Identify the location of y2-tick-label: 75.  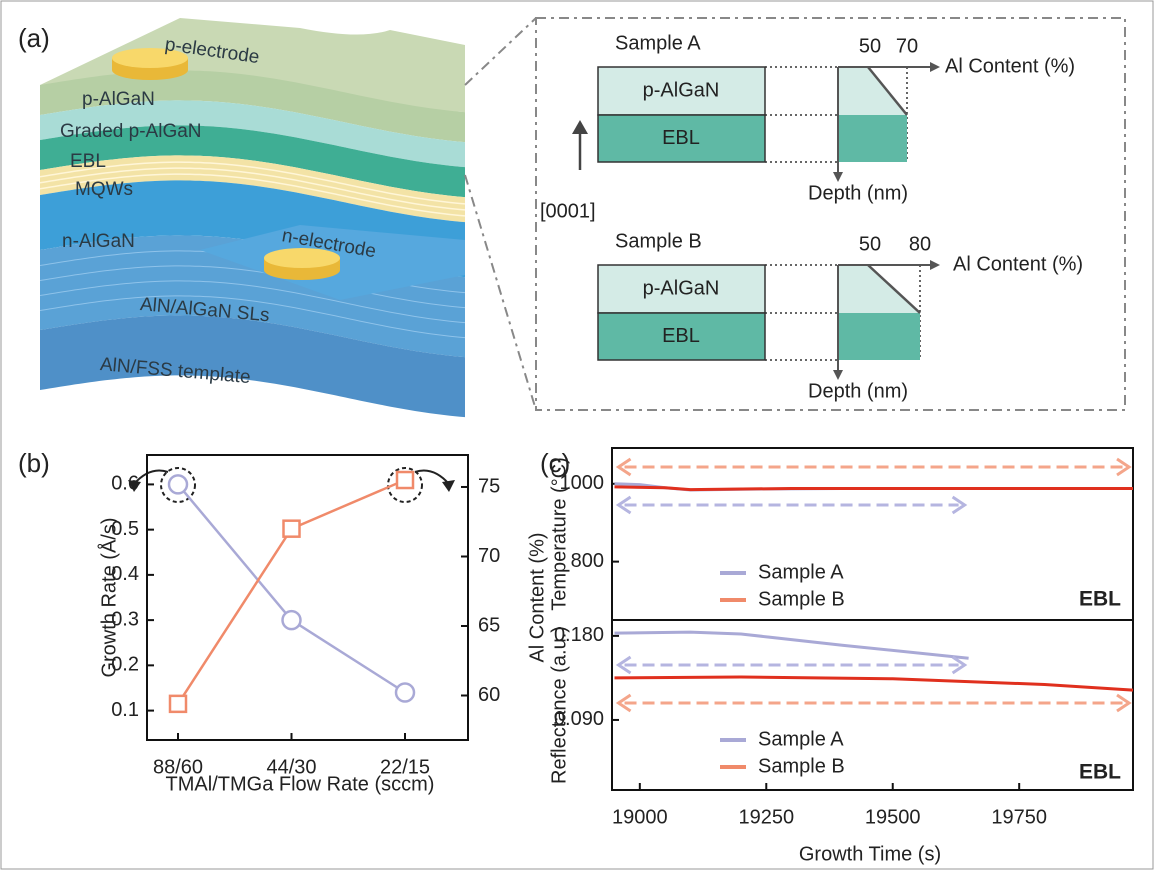
(489, 486).